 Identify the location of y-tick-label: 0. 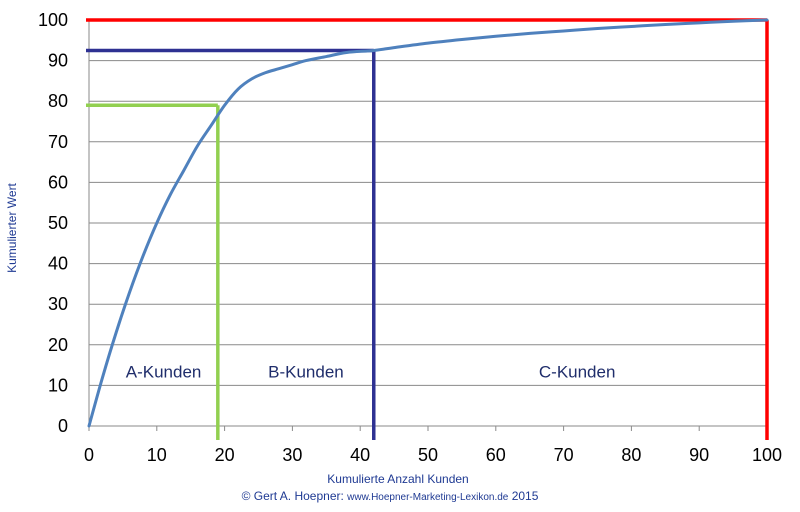
(63, 426).